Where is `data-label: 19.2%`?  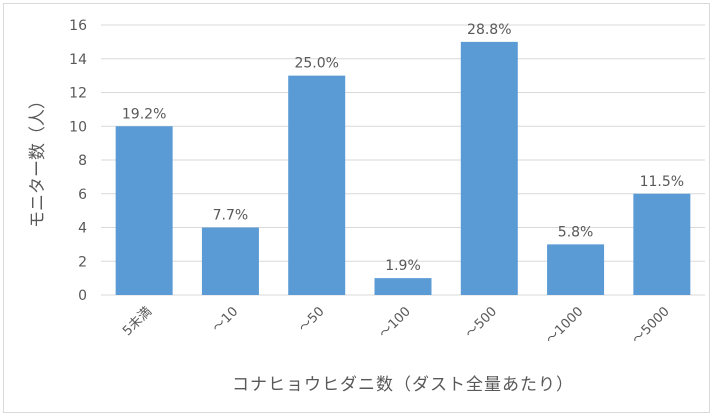 data-label: 19.2% is located at coordinates (144, 114).